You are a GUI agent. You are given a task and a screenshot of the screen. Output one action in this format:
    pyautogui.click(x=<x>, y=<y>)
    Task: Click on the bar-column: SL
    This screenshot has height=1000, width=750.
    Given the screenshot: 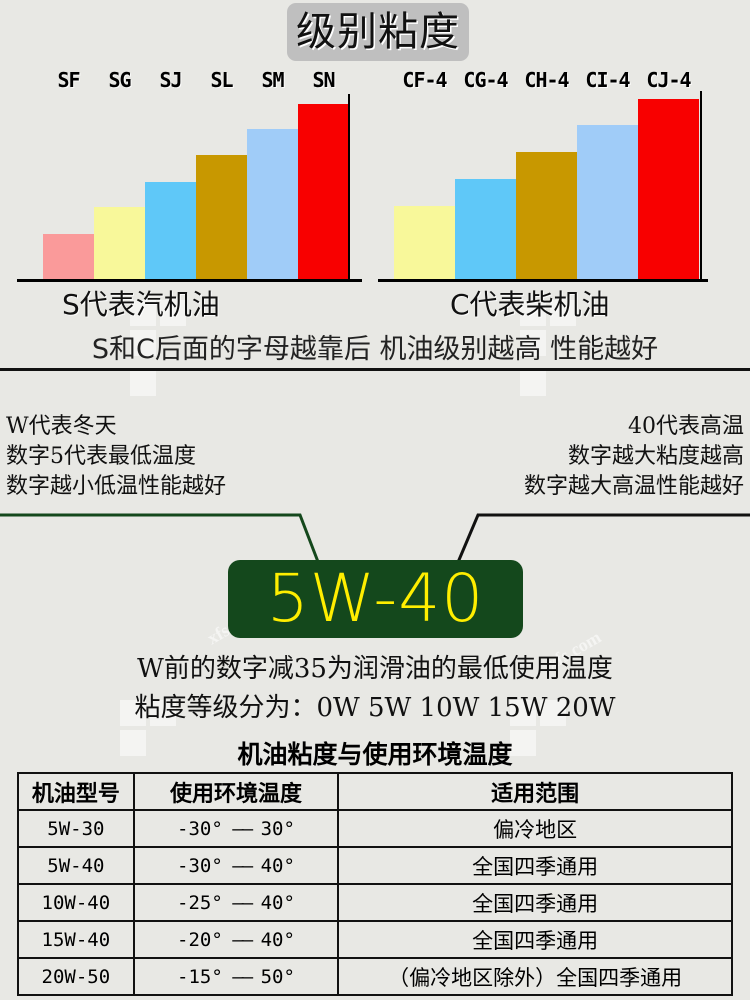 What is the action you would take?
    pyautogui.click(x=221, y=173)
    